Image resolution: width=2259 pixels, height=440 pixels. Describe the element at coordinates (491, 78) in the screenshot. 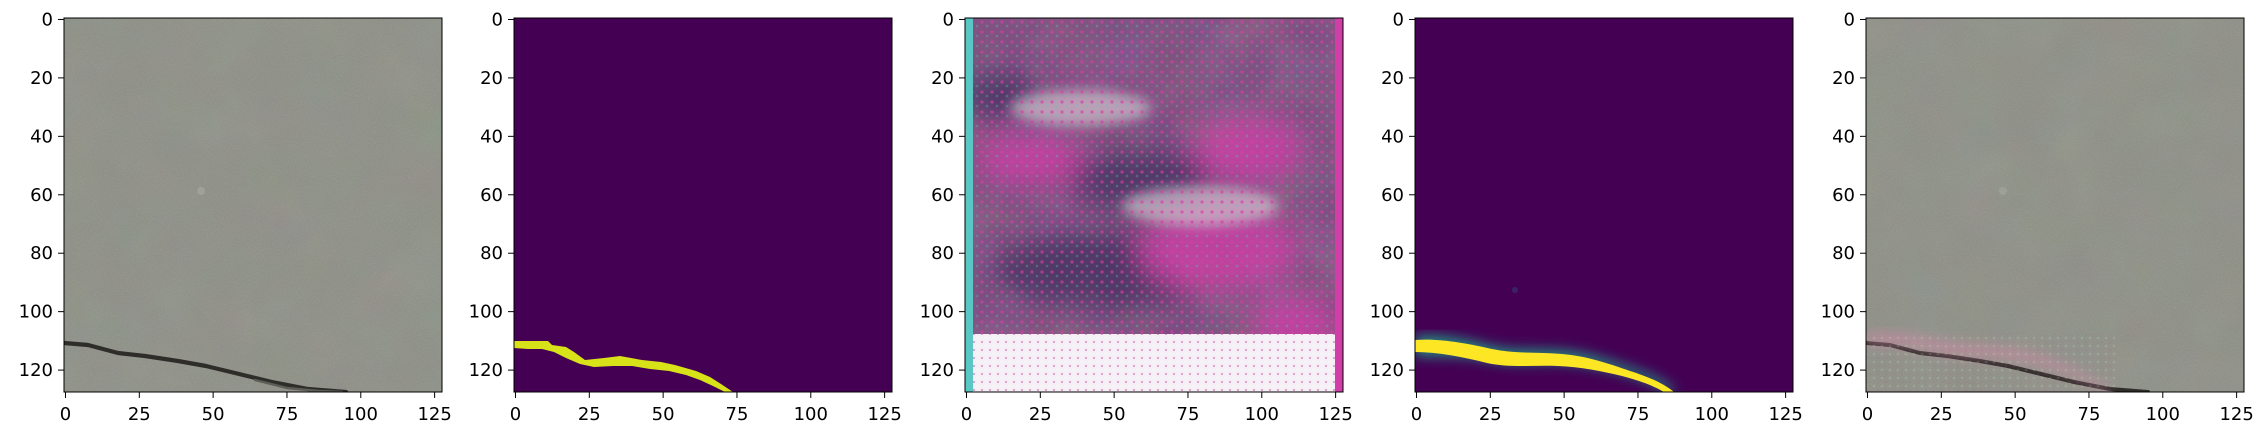

I see `panel-2-y-tick-label-1: 20` at that location.